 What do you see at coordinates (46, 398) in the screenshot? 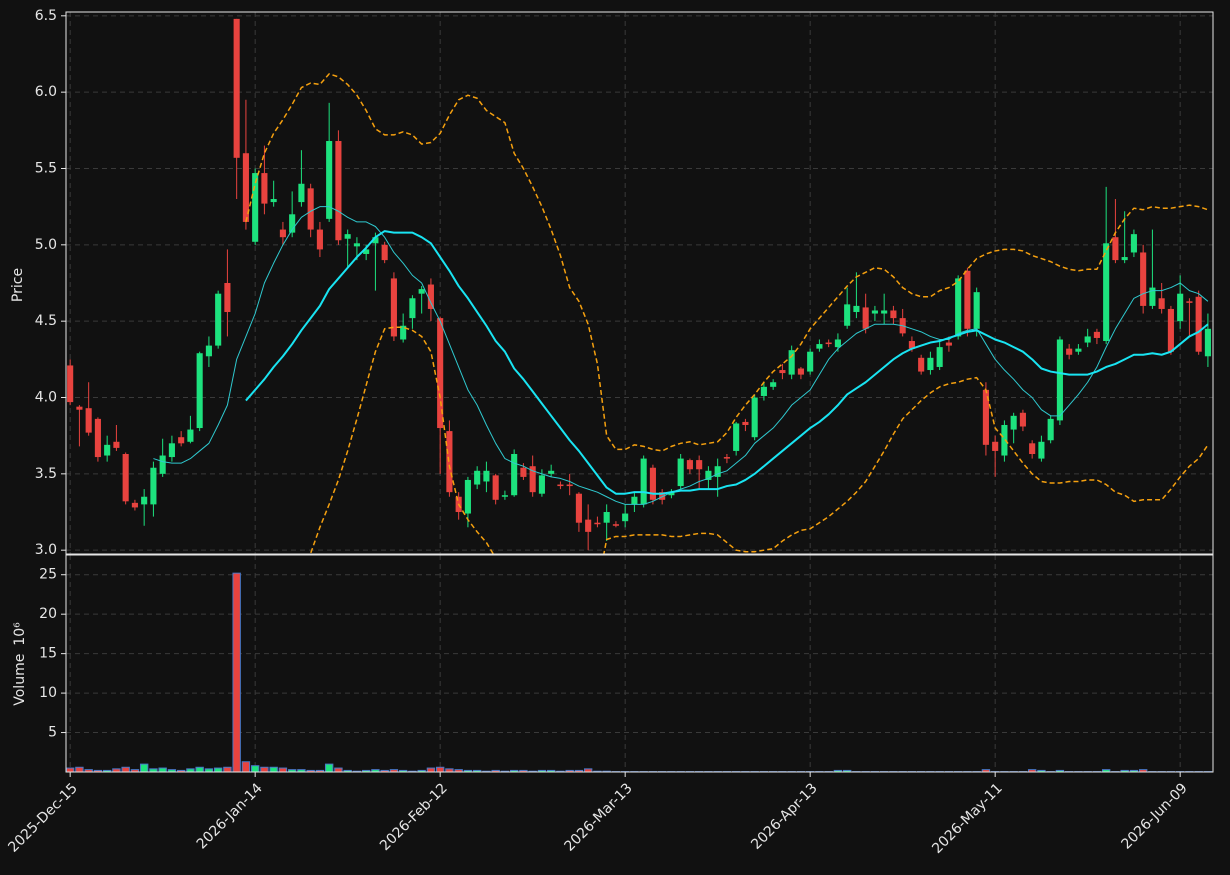
I see `y-tick-label: 4.0` at bounding box center [46, 398].